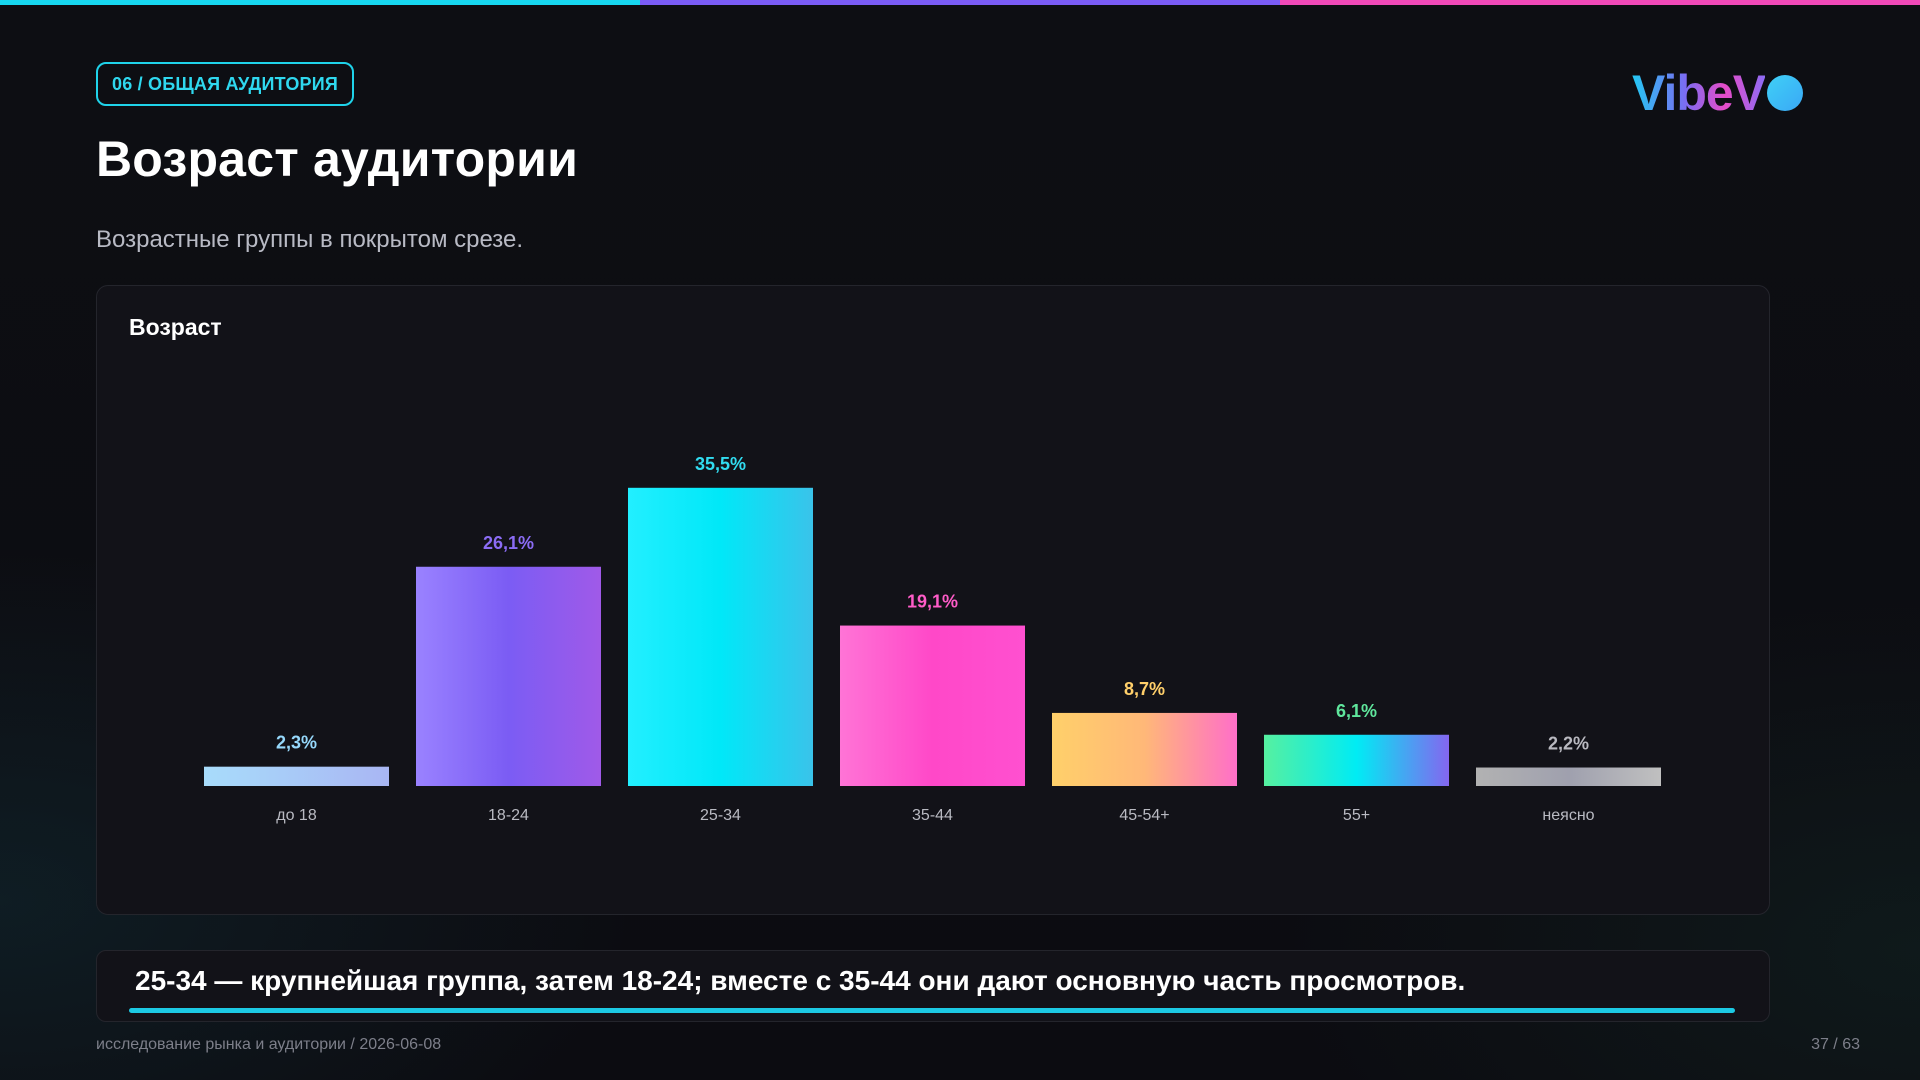 This screenshot has height=1080, width=1920. Describe the element at coordinates (720, 464) in the screenshot. I see `value-label-25-34: 35,5%` at that location.